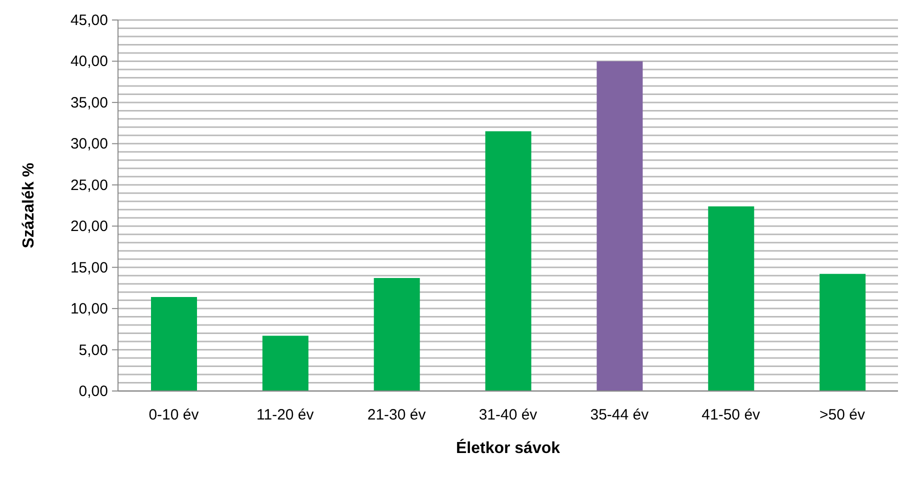 The width and height of the screenshot is (908, 481). I want to click on y-tick-label: 5,00, so click(93, 350).